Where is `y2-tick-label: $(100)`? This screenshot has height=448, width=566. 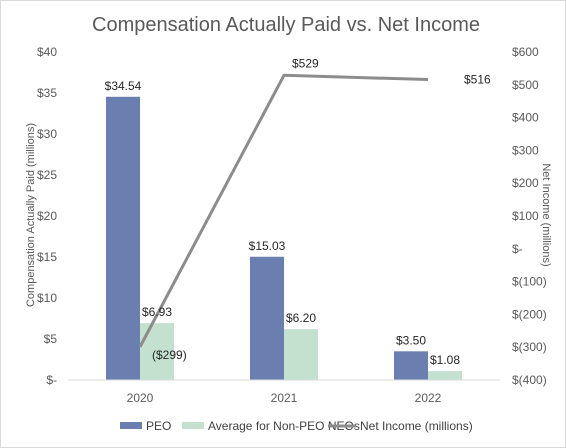
y2-tick-label: $(100) is located at coordinates (529, 282).